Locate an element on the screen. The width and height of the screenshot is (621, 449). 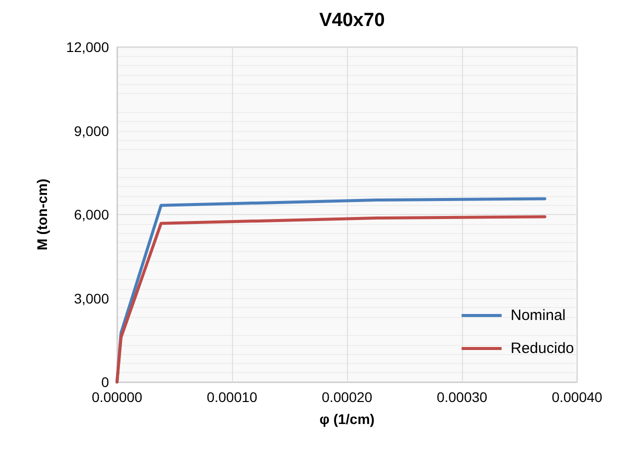
x-axis-title: φ (1/cm) is located at coordinates (347, 419).